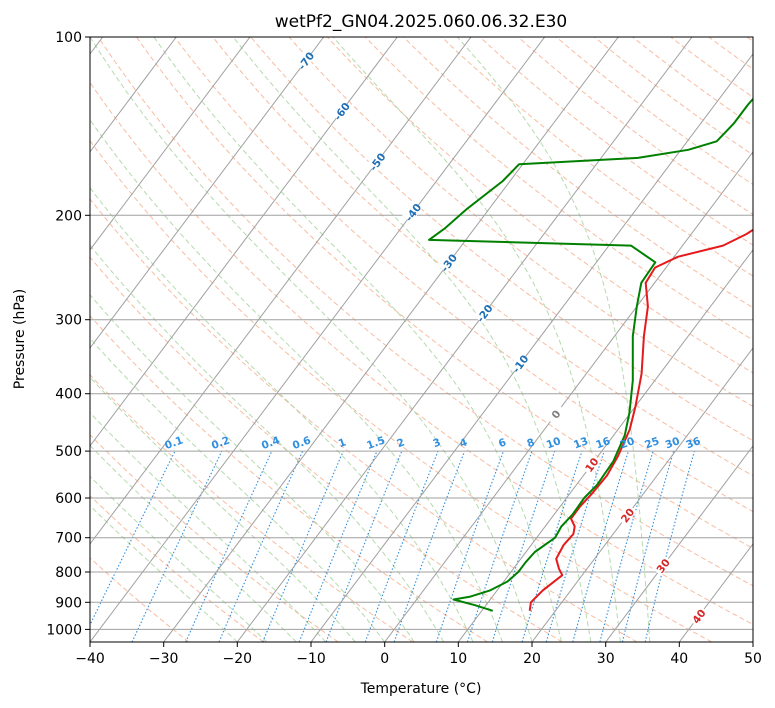 Image resolution: width=775 pixels, height=708 pixels. What do you see at coordinates (164, 659) in the screenshot?
I see `x-tick-label: −30` at bounding box center [164, 659].